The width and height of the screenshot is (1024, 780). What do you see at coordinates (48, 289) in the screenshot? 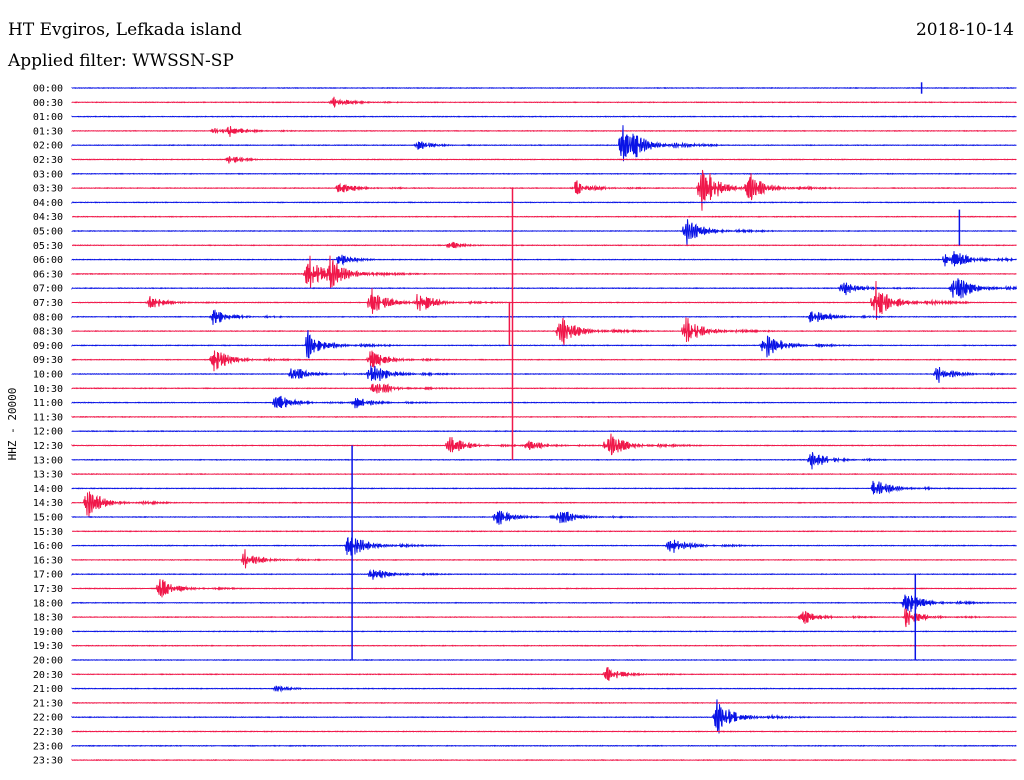
I see `time-label: 07:00` at bounding box center [48, 289].